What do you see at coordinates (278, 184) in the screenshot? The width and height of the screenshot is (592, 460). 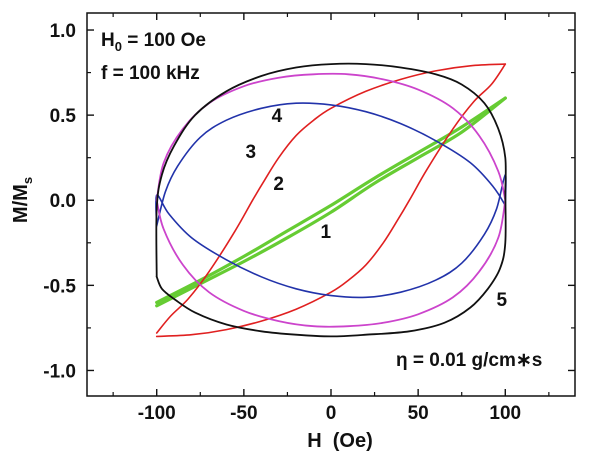 I see `curve-label-2: 2` at bounding box center [278, 184].